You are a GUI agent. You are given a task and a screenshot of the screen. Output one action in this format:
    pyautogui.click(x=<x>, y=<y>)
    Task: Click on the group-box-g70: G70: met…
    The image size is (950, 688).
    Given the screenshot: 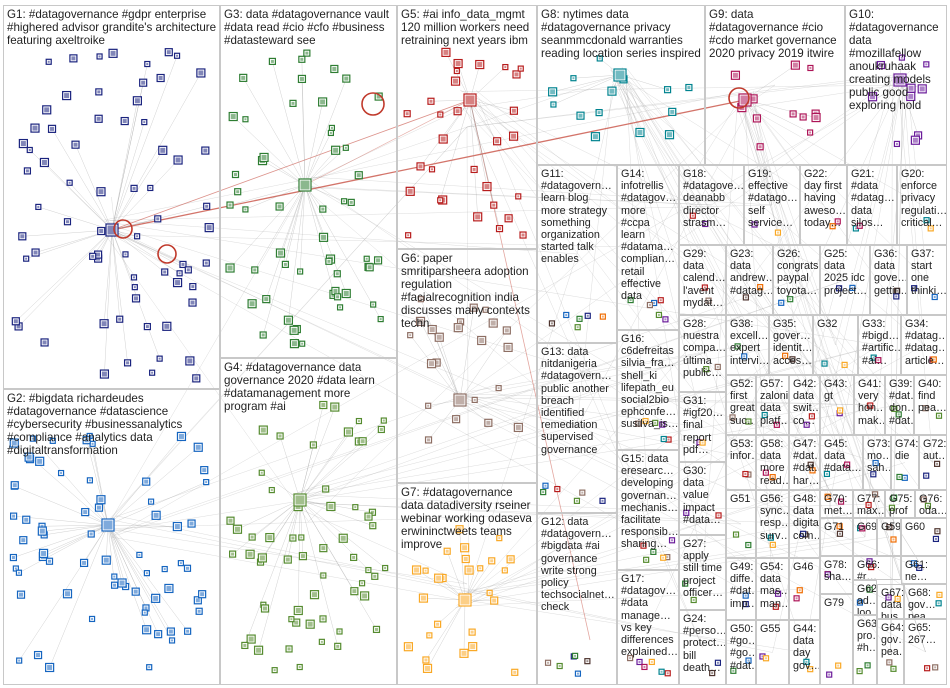 What is the action you would take?
    pyautogui.click(x=836, y=504)
    